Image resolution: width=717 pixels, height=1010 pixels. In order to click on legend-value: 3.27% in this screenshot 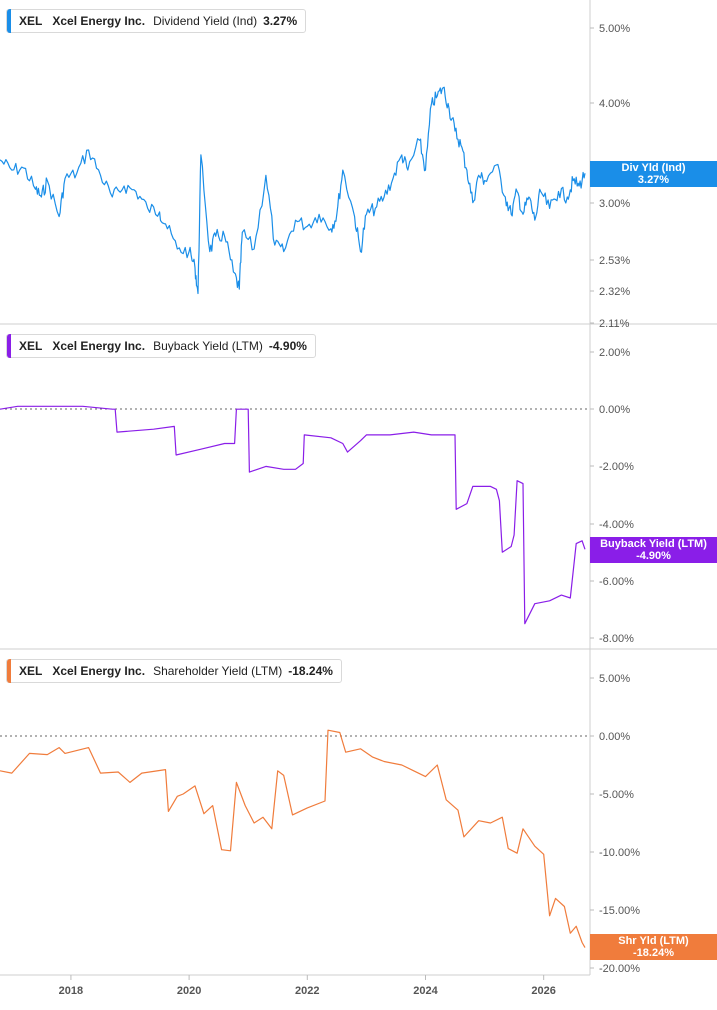, I will do `click(280, 21)`.